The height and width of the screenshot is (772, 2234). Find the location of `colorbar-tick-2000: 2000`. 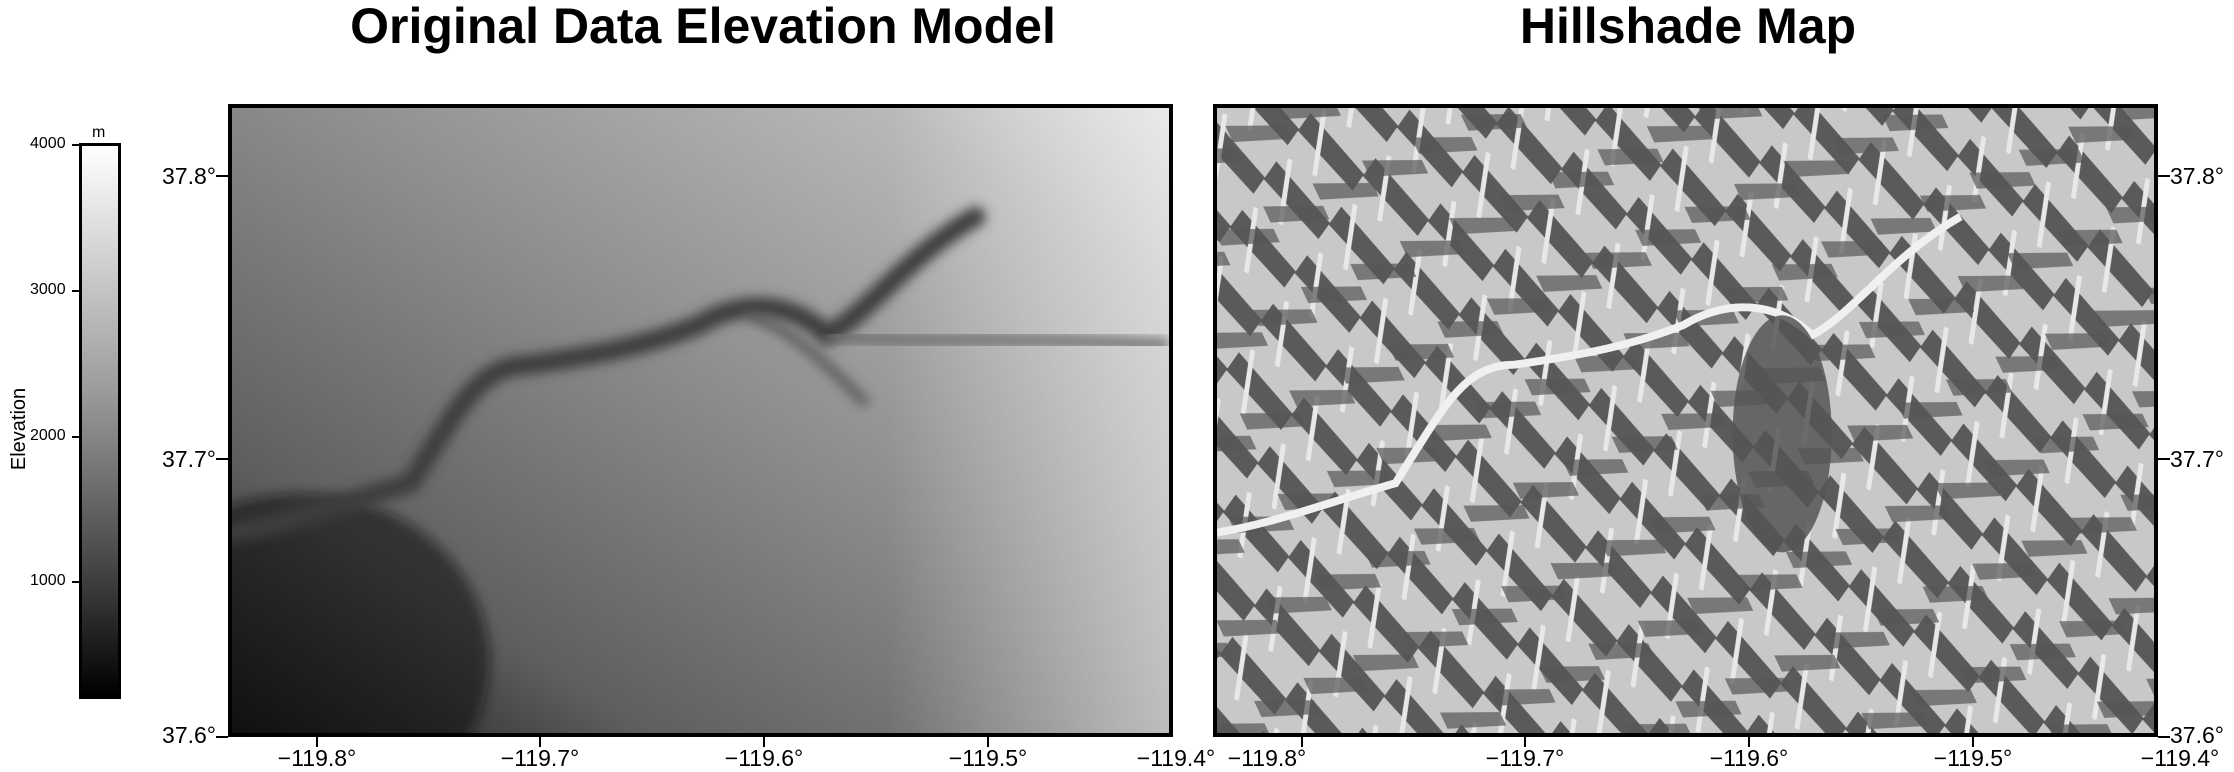

colorbar-tick-2000: 2000 is located at coordinates (48, 435).